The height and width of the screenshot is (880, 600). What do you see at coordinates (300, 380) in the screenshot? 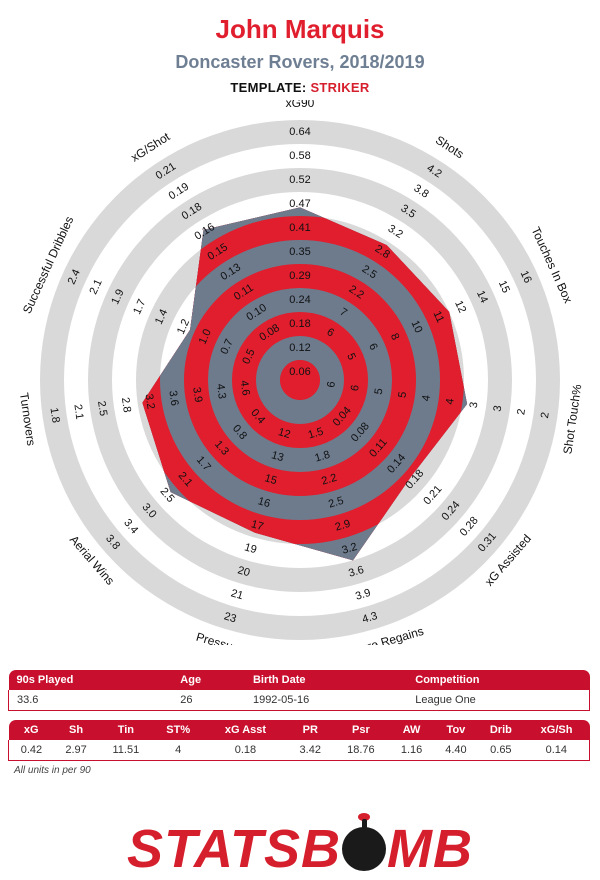
I see `center-dot` at bounding box center [300, 380].